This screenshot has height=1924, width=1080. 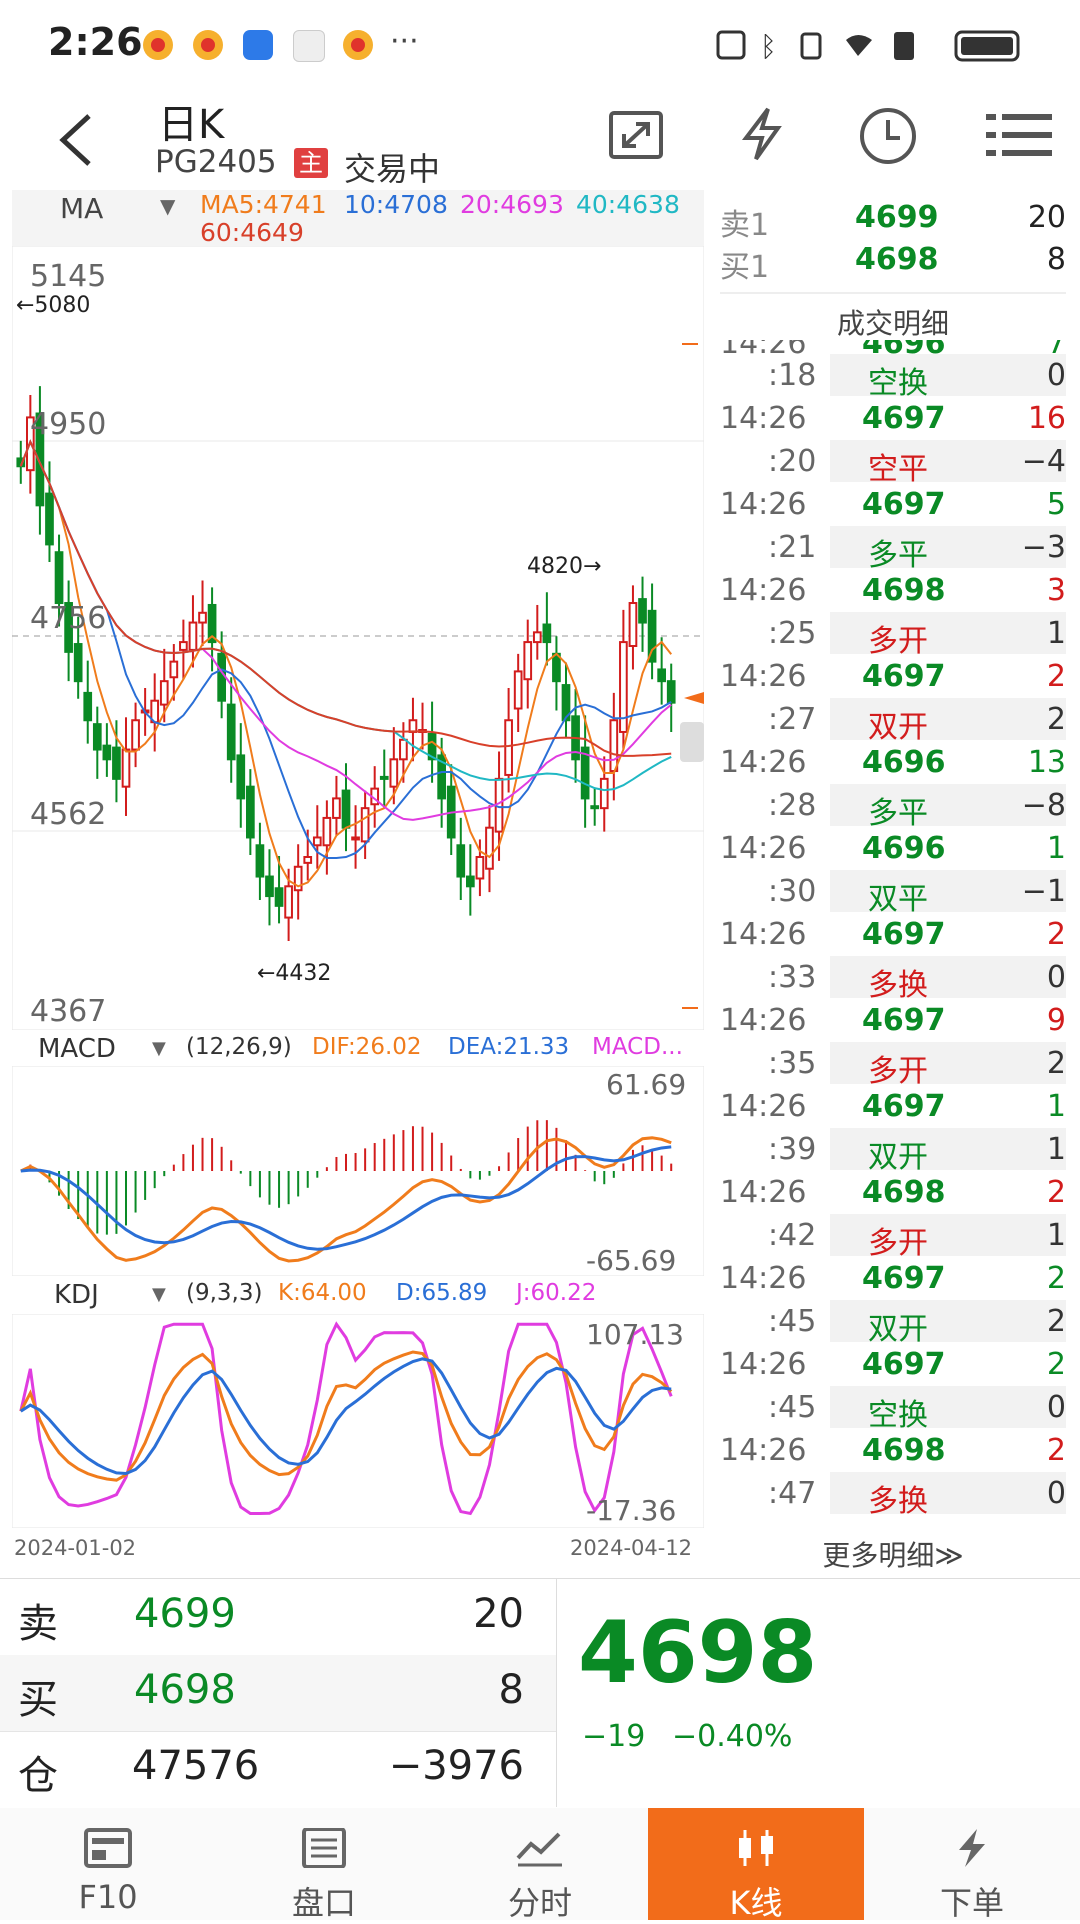 I want to click on macd-dif: DIF:26.02, so click(x=367, y=1047).